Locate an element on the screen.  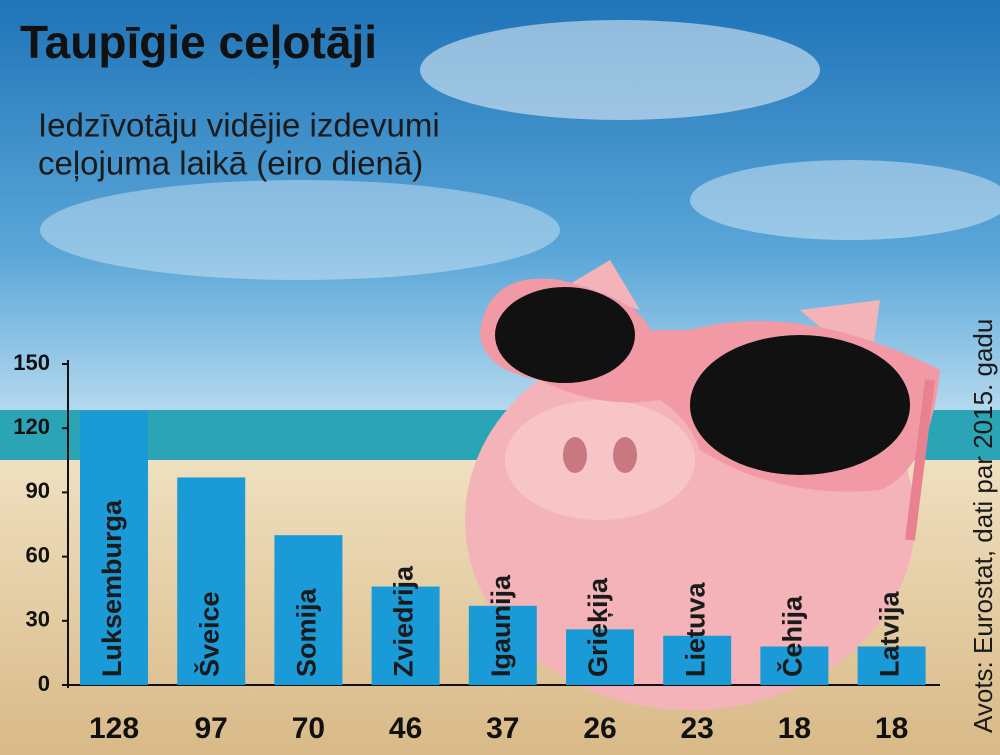
y-tick-label: 150 is located at coordinates (31, 362).